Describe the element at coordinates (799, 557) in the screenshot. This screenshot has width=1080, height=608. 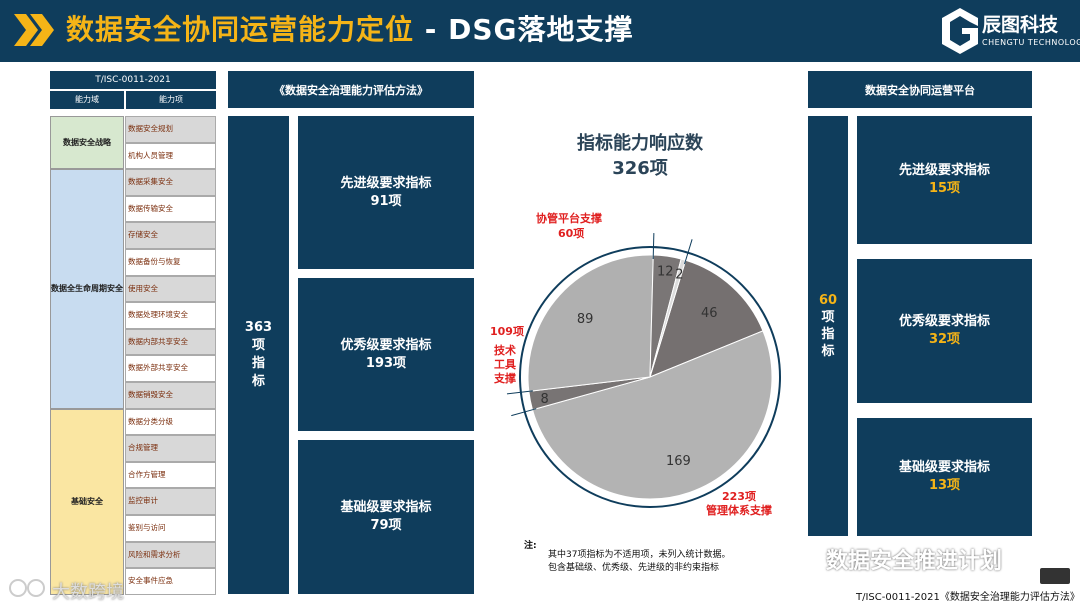
I see `wechat-icon` at that location.